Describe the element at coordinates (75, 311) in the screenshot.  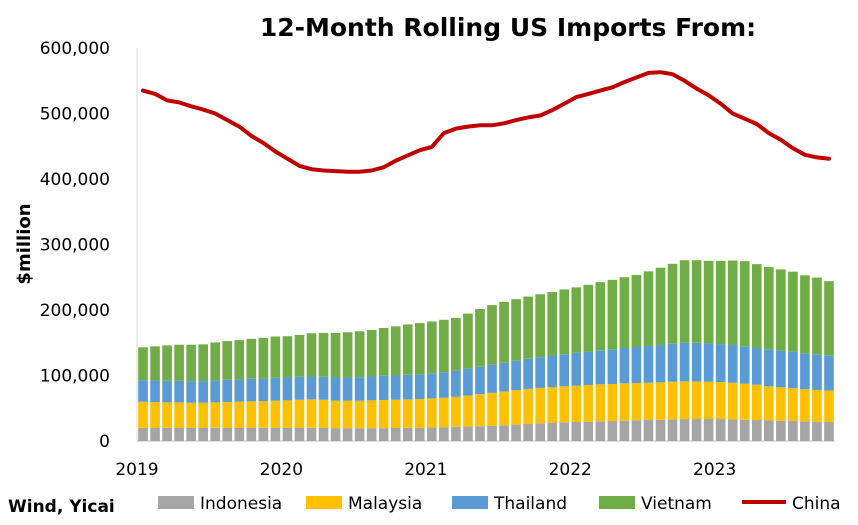
I see `y-tick-label: 200,000` at that location.